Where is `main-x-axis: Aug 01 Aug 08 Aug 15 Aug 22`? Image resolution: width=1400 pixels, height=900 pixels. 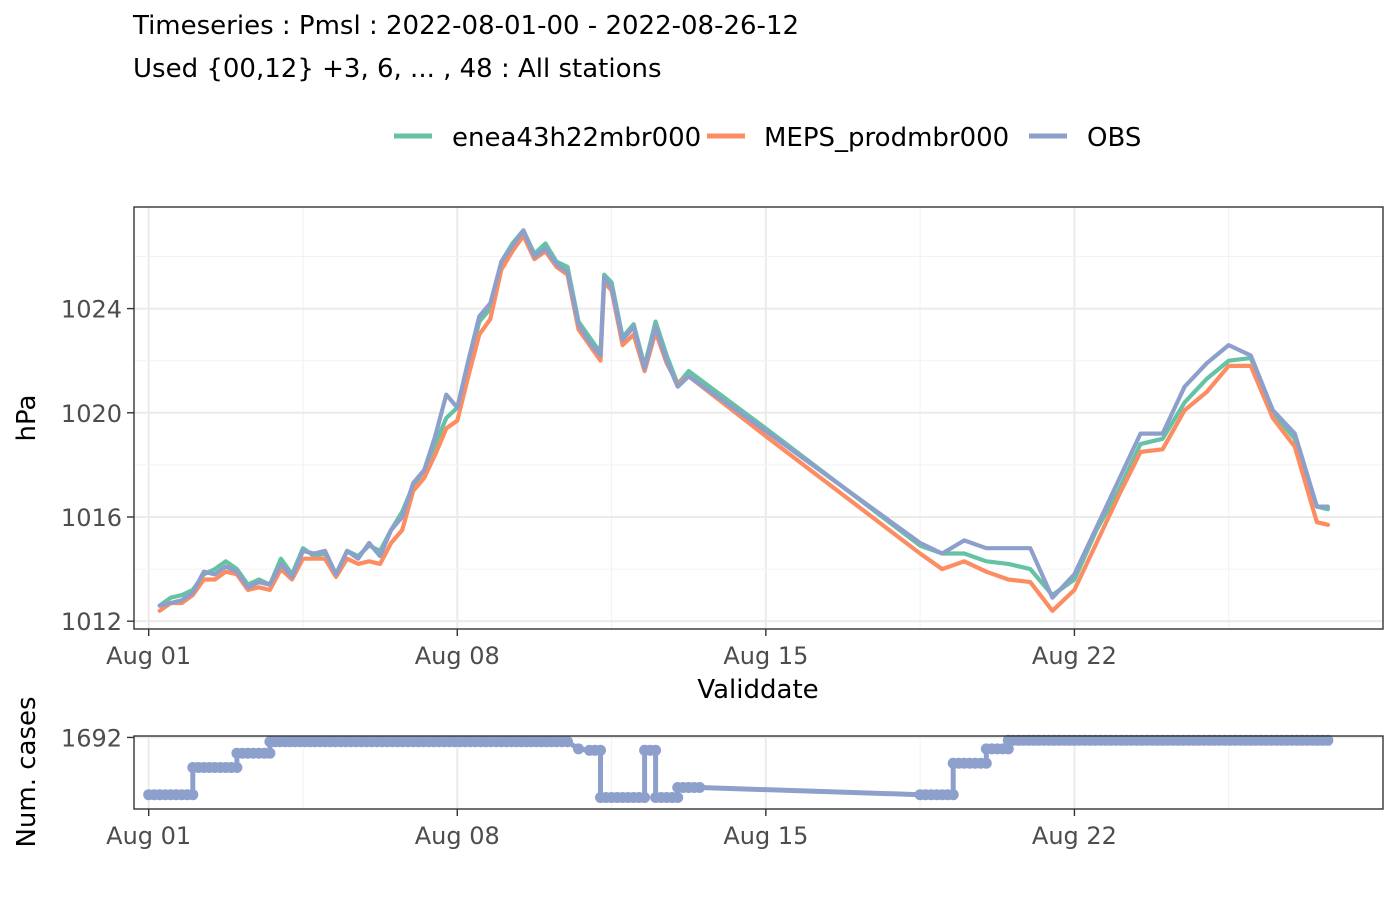 main-x-axis: Aug 01 Aug 08 Aug 15 Aug 22 is located at coordinates (611, 649).